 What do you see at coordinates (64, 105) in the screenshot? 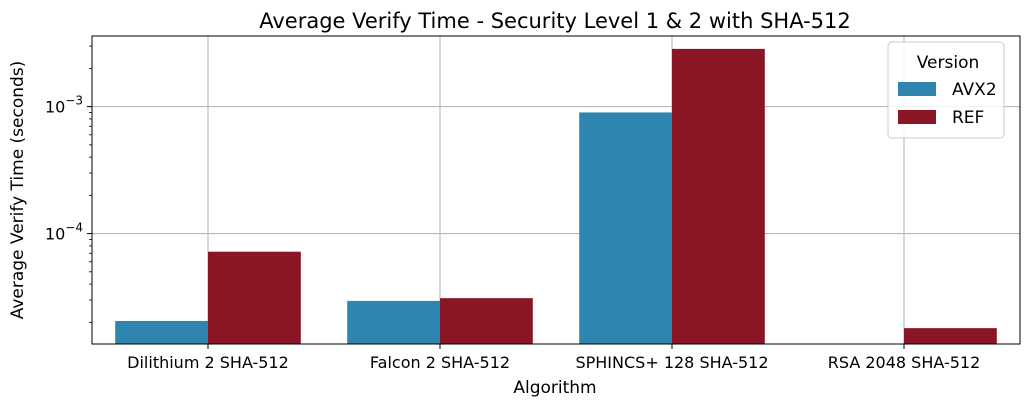
I see `y-tick-label: 10⁻³` at bounding box center [64, 105].